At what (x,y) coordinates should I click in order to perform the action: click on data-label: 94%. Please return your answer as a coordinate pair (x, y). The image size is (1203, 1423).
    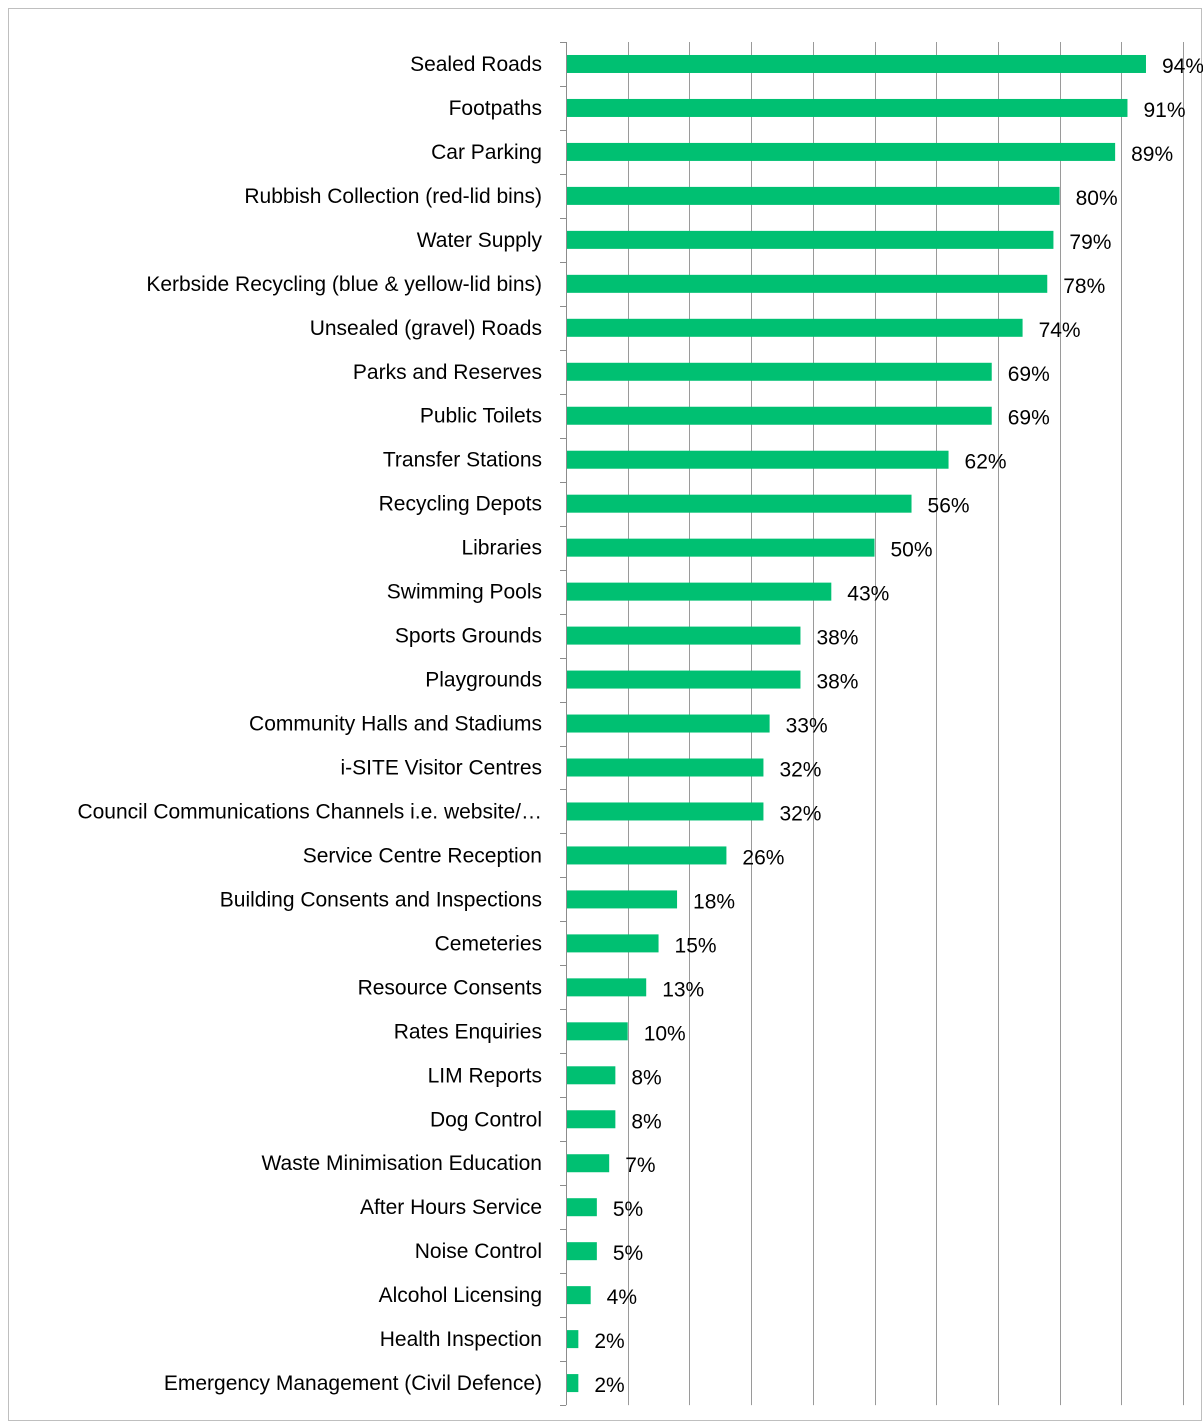
    Looking at the image, I should click on (1182, 66).